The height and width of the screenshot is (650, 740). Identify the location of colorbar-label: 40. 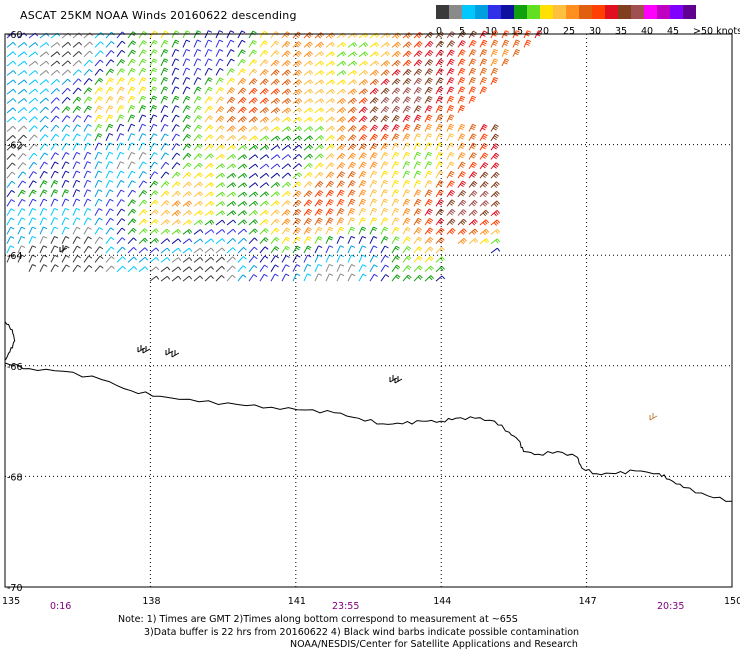
(647, 31).